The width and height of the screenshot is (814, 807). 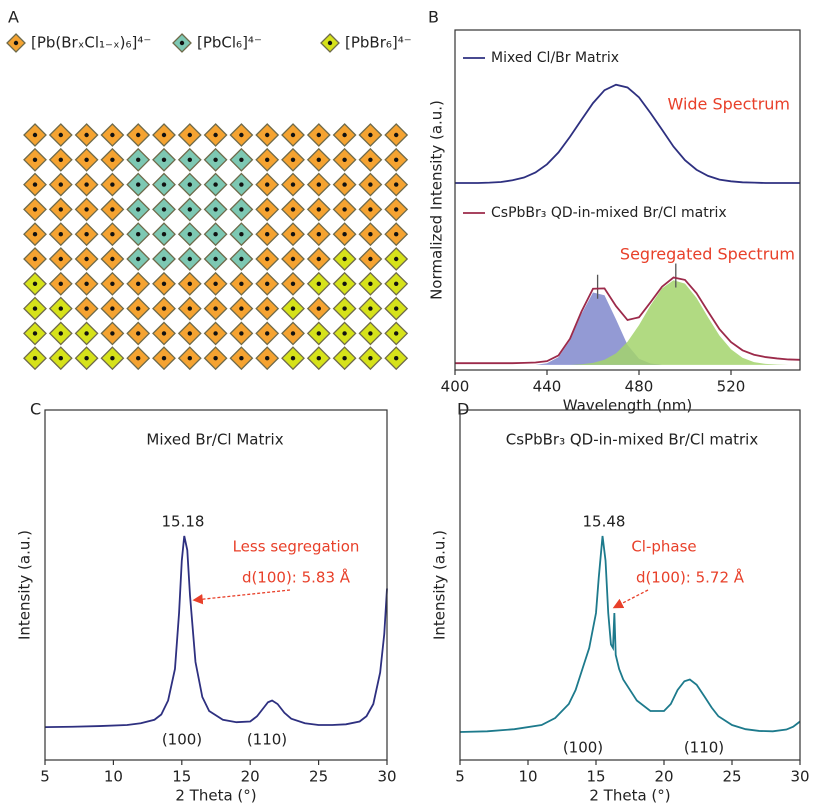 I want to click on line-series, so click(x=627, y=133).